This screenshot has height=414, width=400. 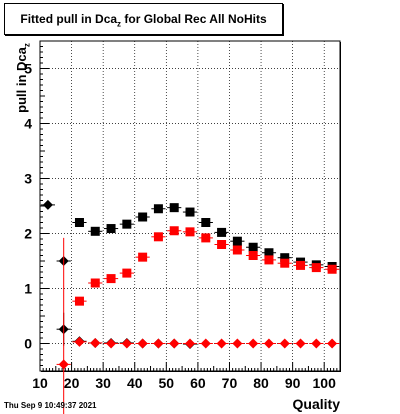 What do you see at coordinates (28, 179) in the screenshot?
I see `y-tick-label: 3` at bounding box center [28, 179].